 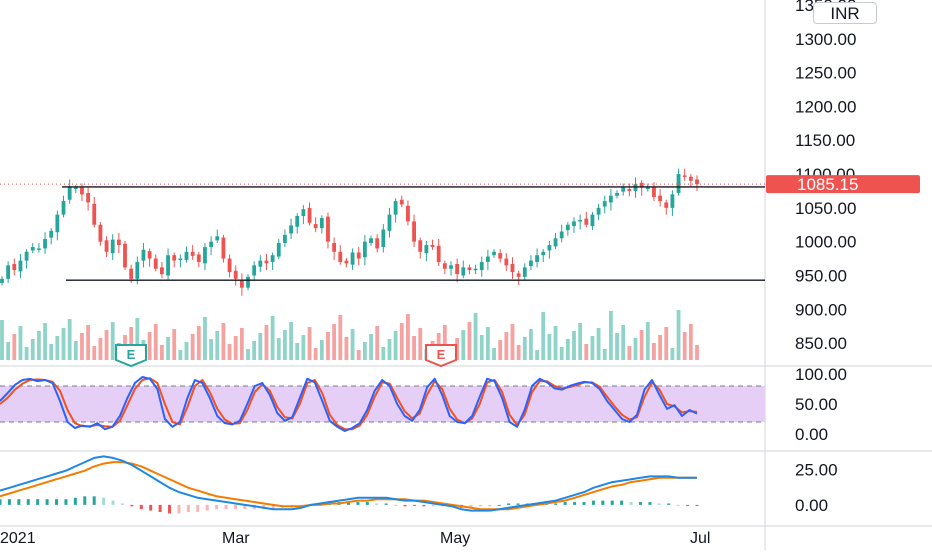 I want to click on last-price-badge-bg, so click(x=843, y=184).